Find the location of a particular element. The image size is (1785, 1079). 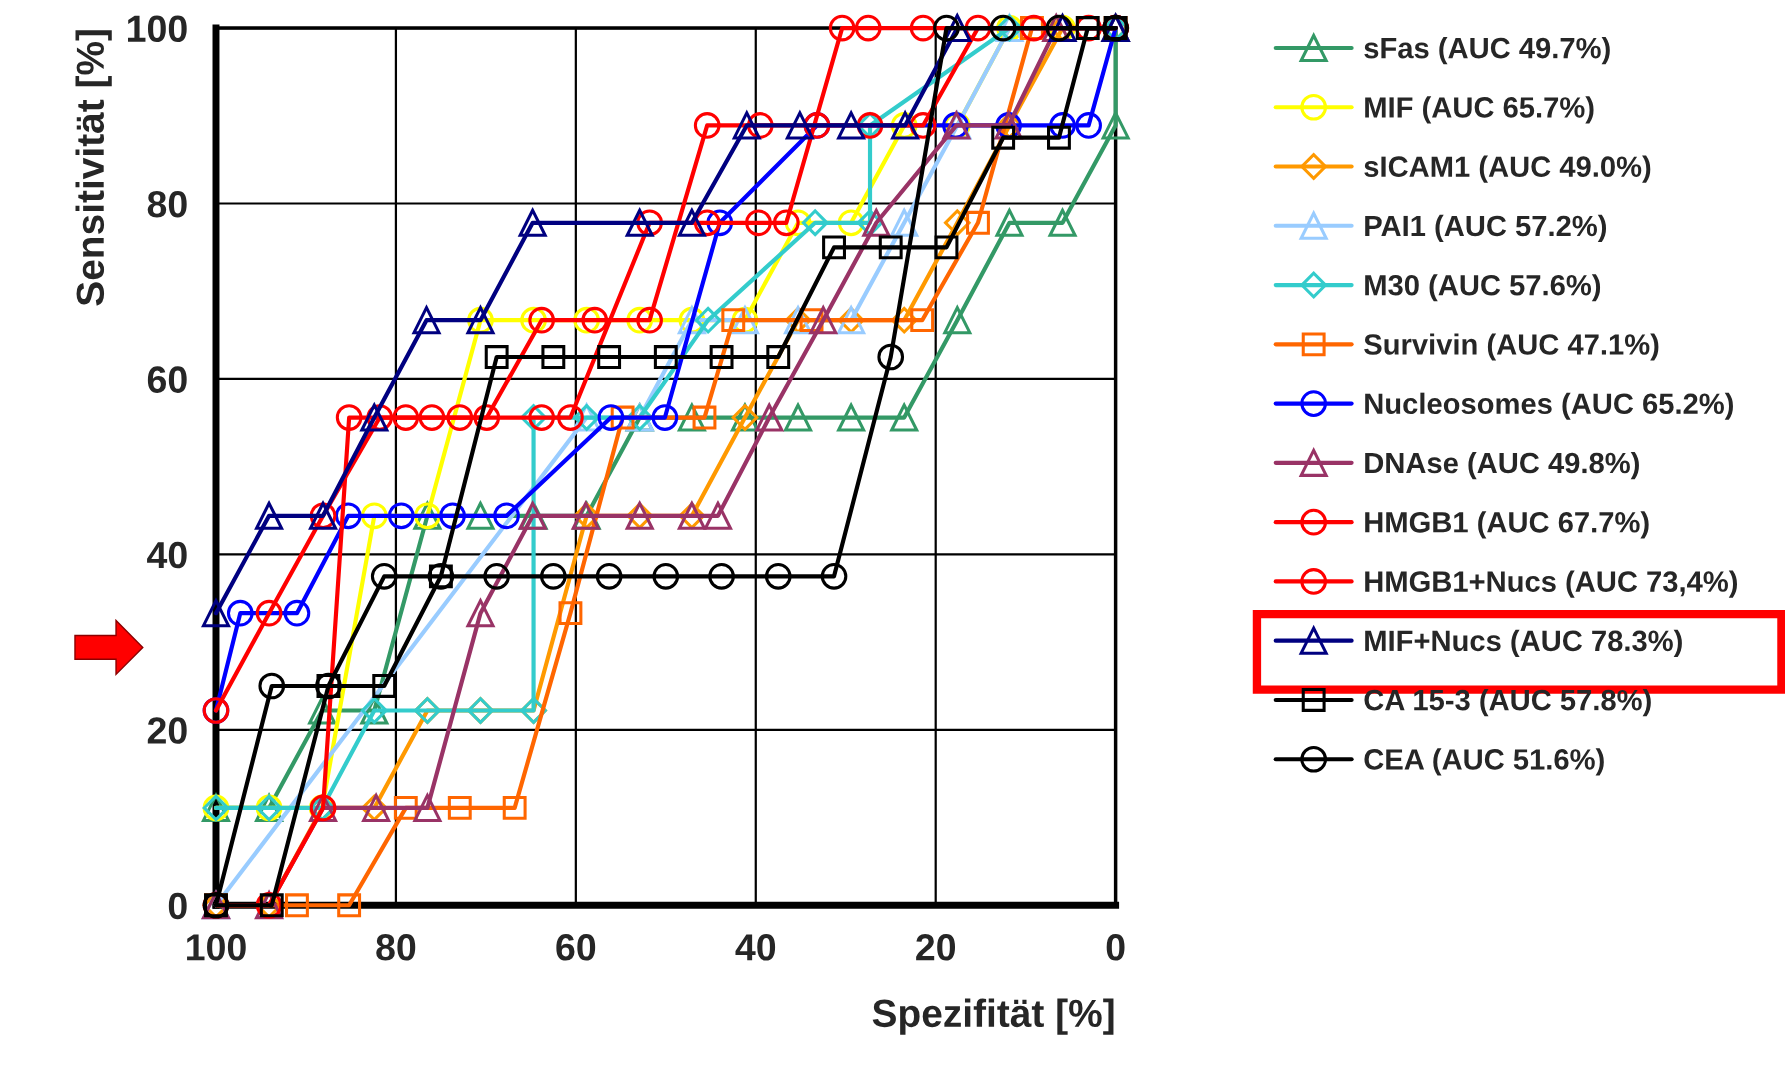

y-tick-label: 0 is located at coordinates (177, 906).